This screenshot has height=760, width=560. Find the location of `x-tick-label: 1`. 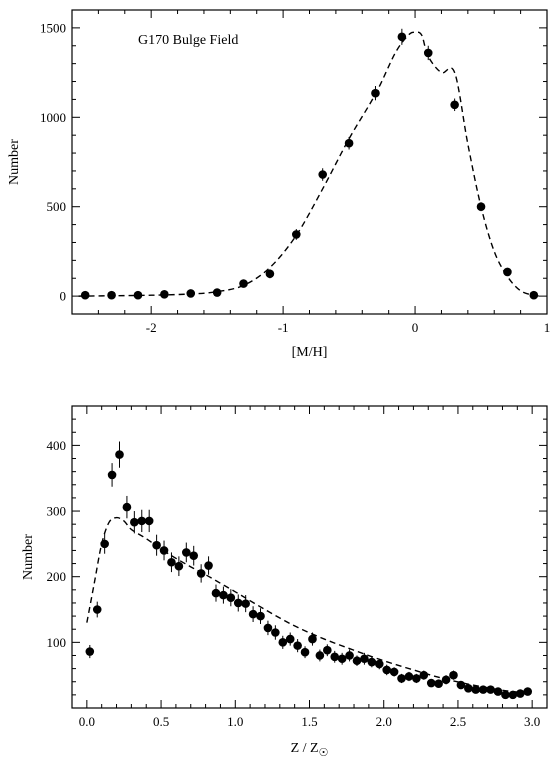

x-tick-label: 1 is located at coordinates (547, 327).